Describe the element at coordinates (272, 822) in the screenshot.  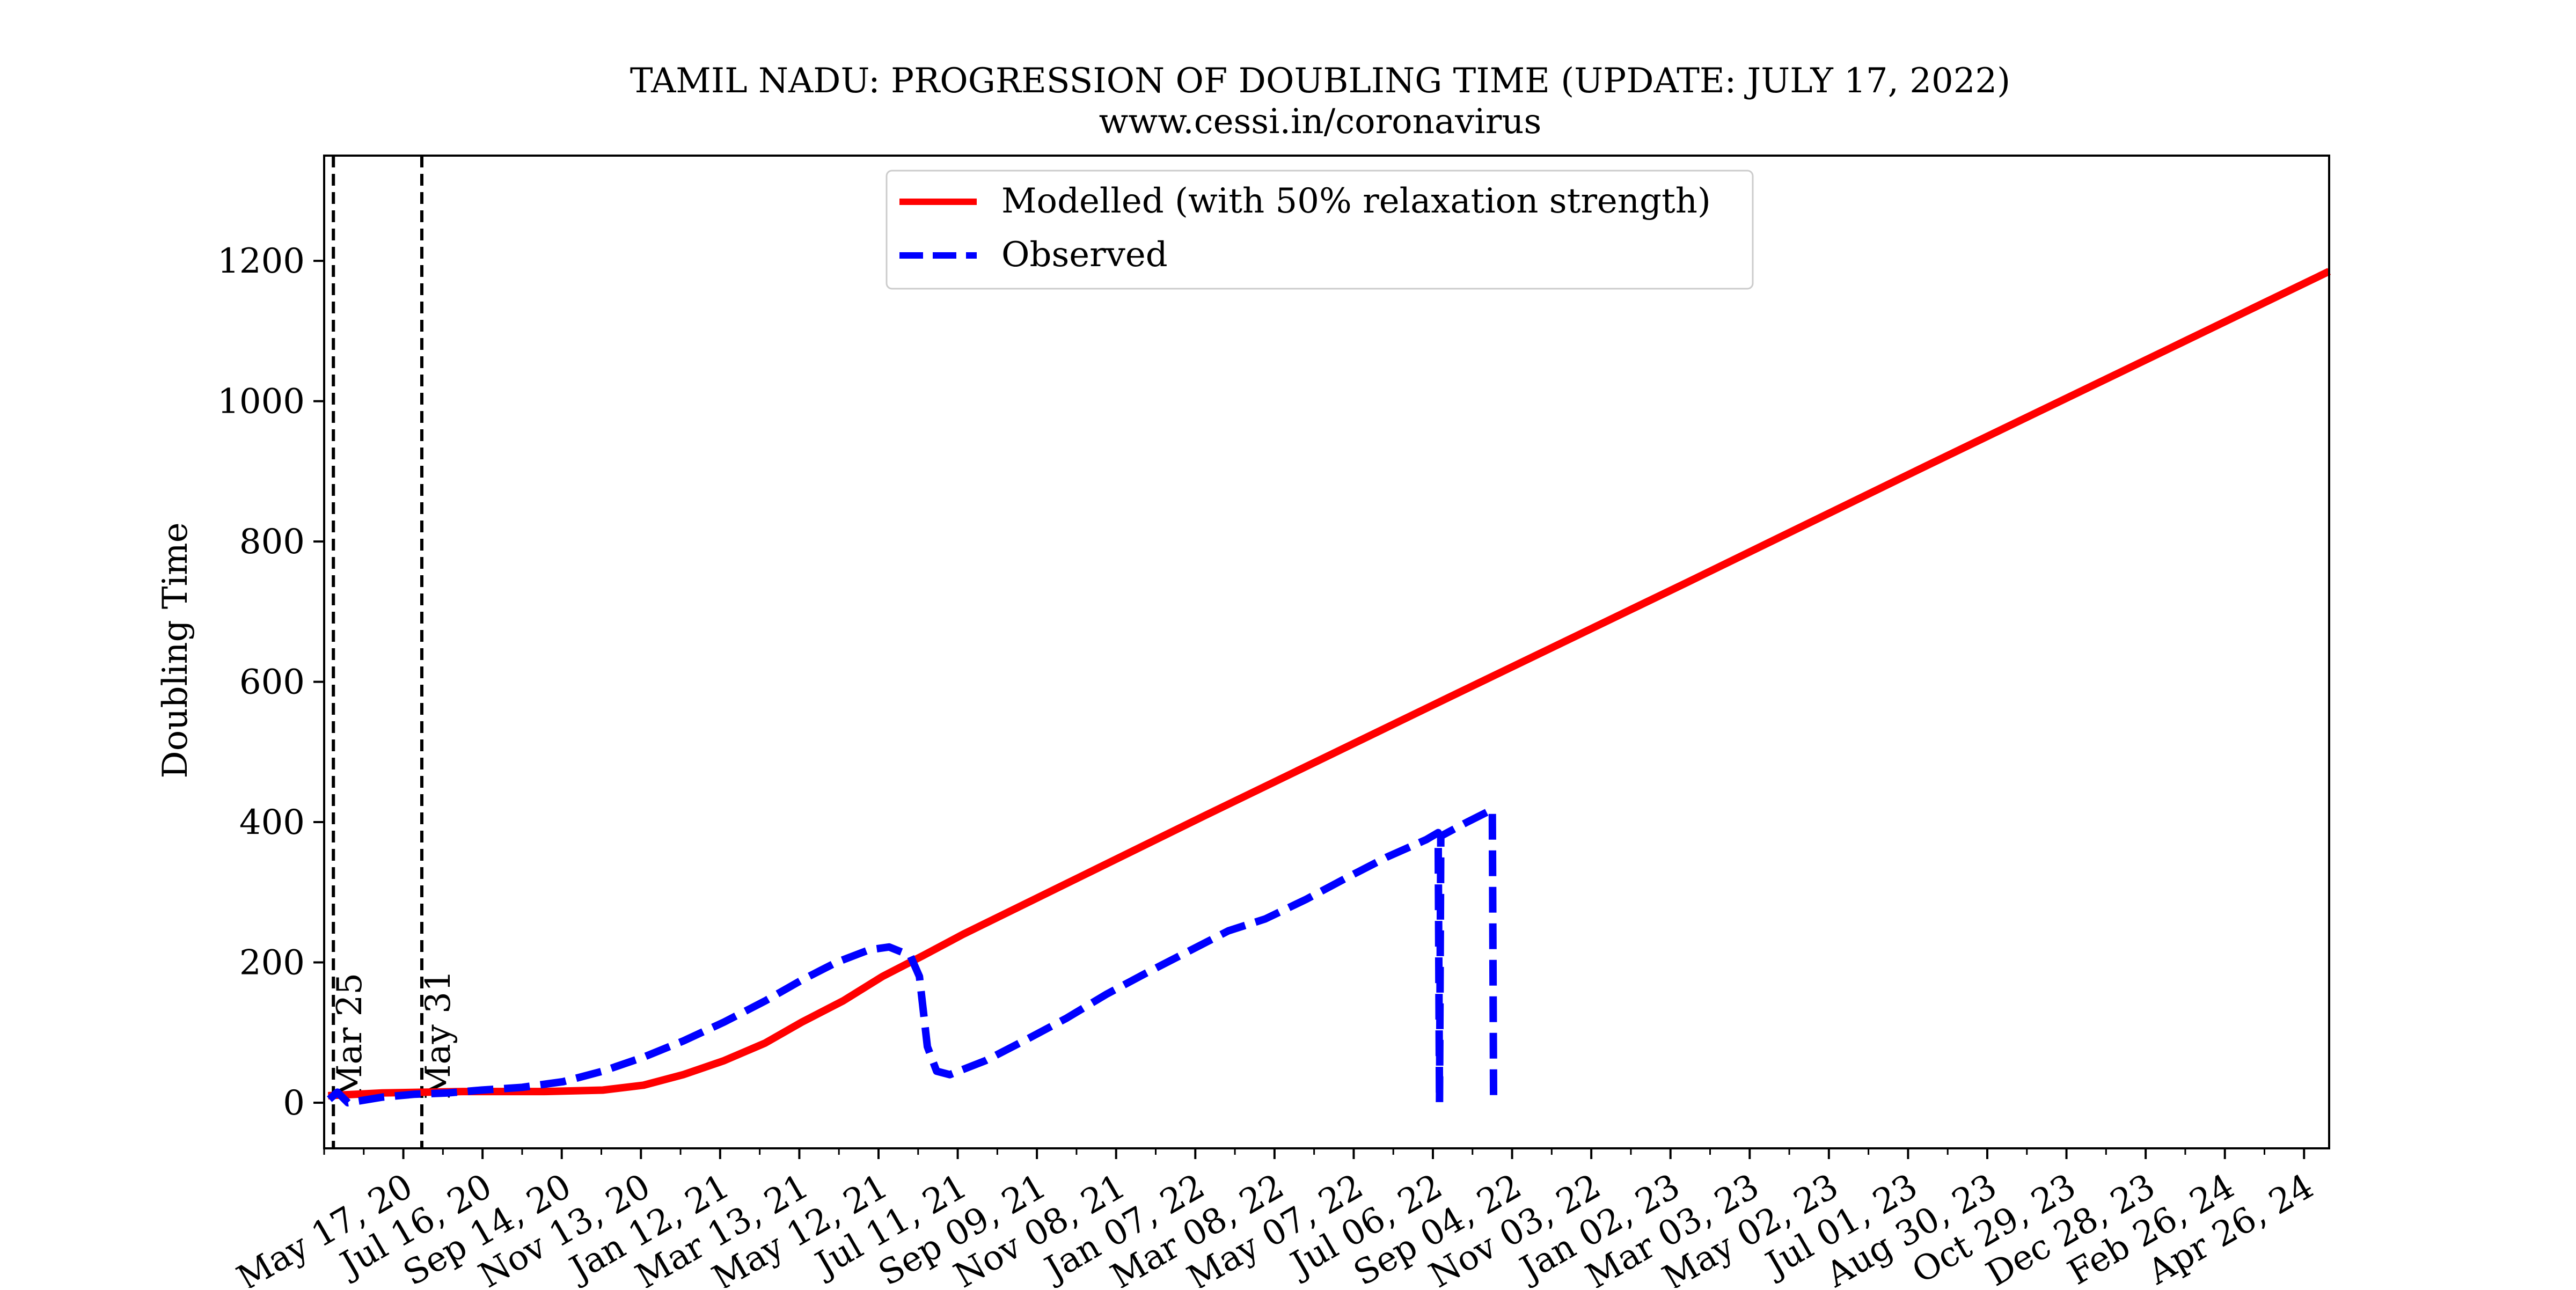
I see `y-tick-label: 400` at that location.